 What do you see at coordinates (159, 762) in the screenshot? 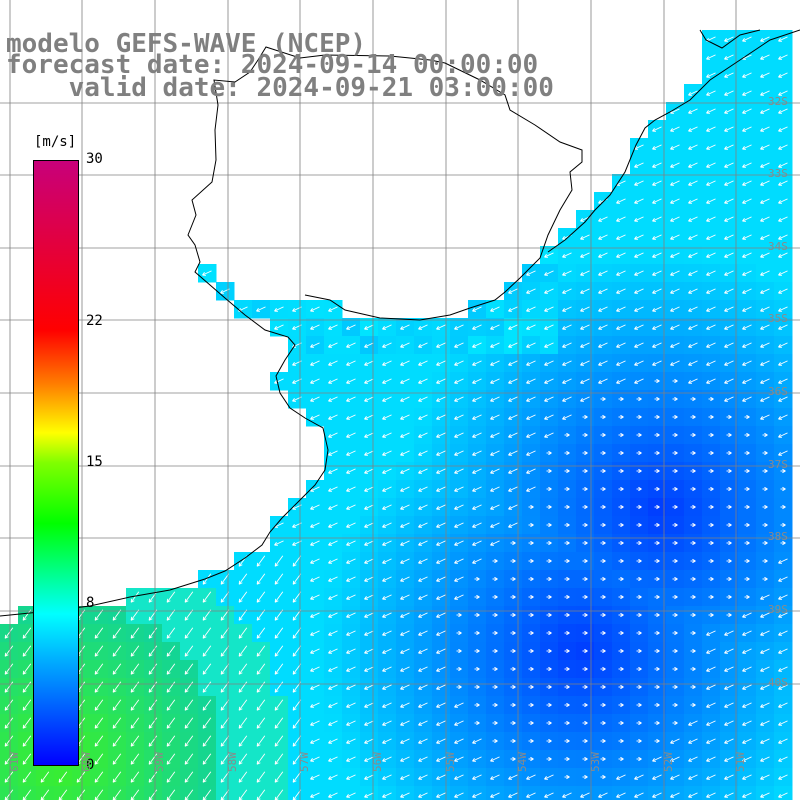
I see `longitude-label: 59W` at bounding box center [159, 762].